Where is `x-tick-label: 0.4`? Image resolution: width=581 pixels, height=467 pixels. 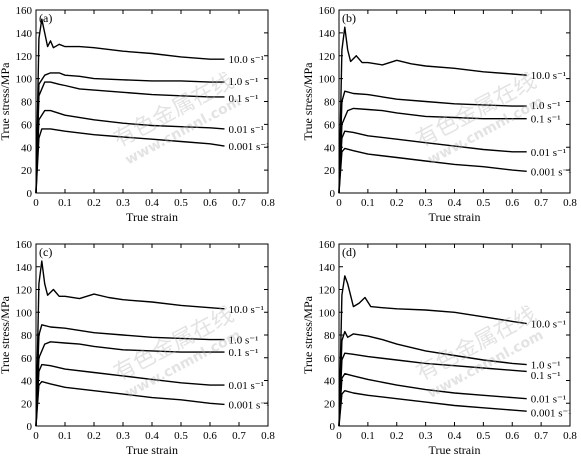 x-tick-label: 0.4 is located at coordinates (152, 203).